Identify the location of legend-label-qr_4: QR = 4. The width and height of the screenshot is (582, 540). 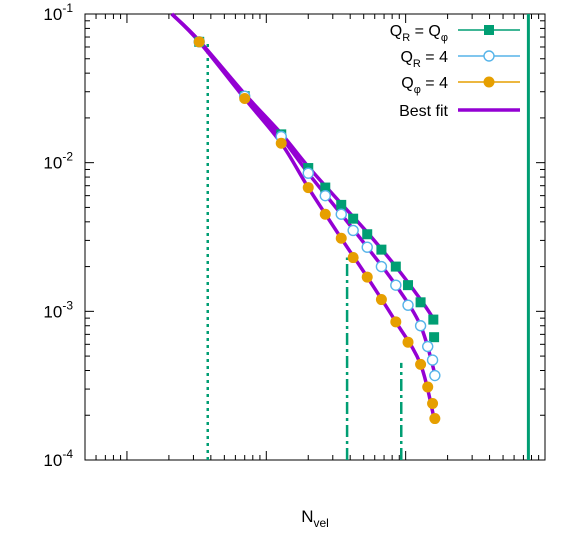
(424, 59).